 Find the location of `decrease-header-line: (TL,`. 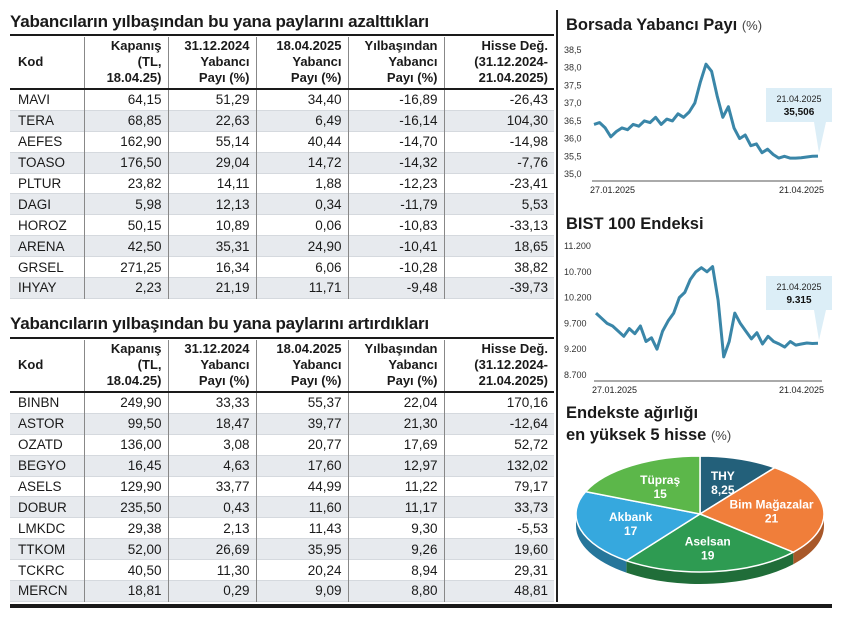

decrease-header-line: (TL, is located at coordinates (149, 61).